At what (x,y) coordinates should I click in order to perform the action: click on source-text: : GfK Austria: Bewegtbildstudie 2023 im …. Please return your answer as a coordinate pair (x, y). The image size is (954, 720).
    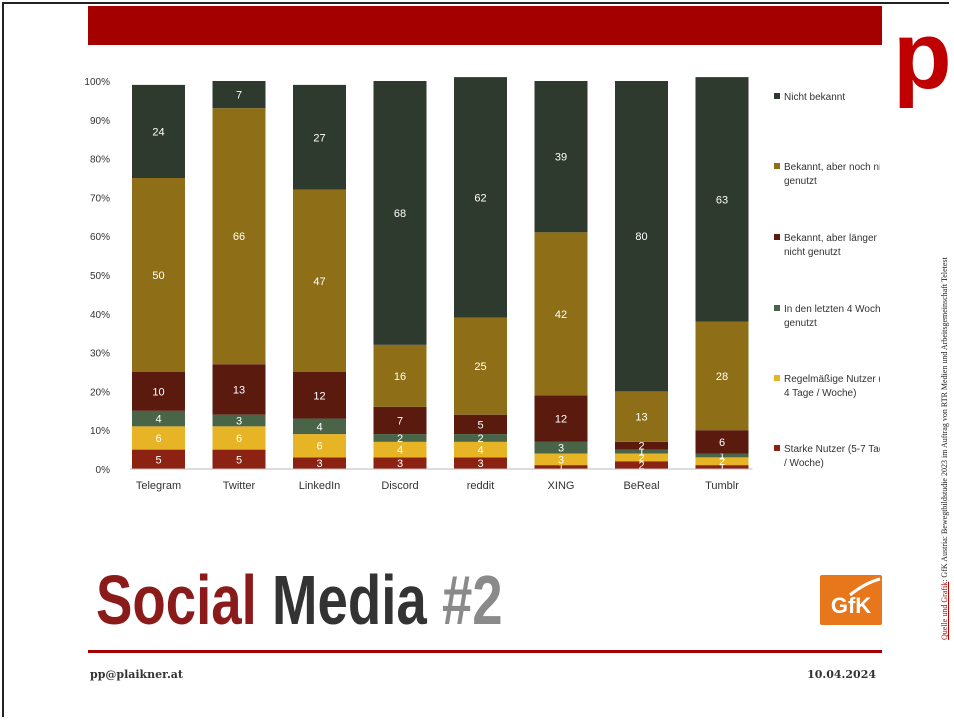
    Looking at the image, I should click on (944, 419).